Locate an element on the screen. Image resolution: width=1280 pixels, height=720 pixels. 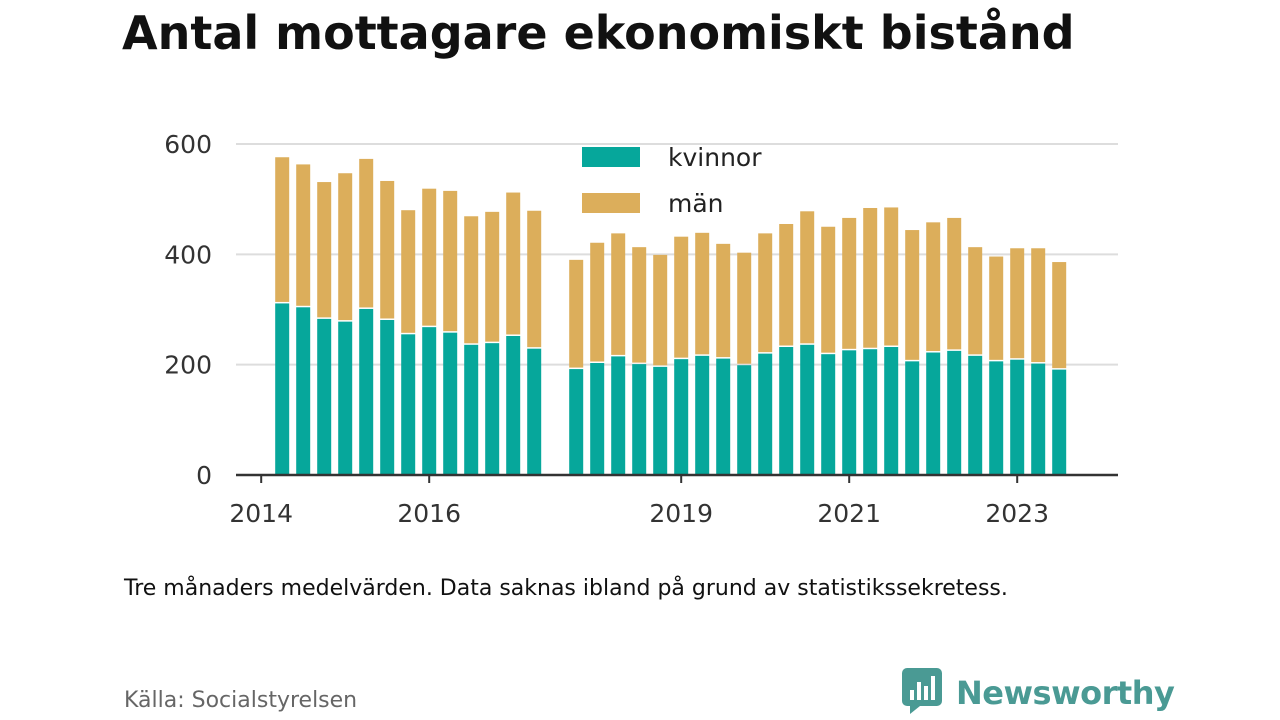
y-tick-label: 600 is located at coordinates (188, 144).